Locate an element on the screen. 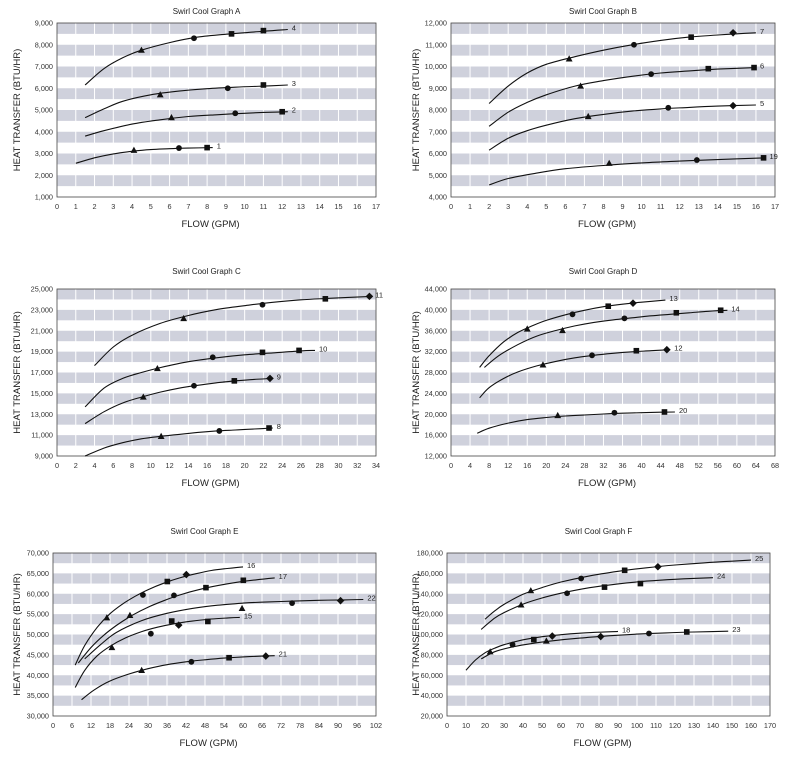 The width and height of the screenshot is (797, 773). series-label: 1 is located at coordinates (219, 146).